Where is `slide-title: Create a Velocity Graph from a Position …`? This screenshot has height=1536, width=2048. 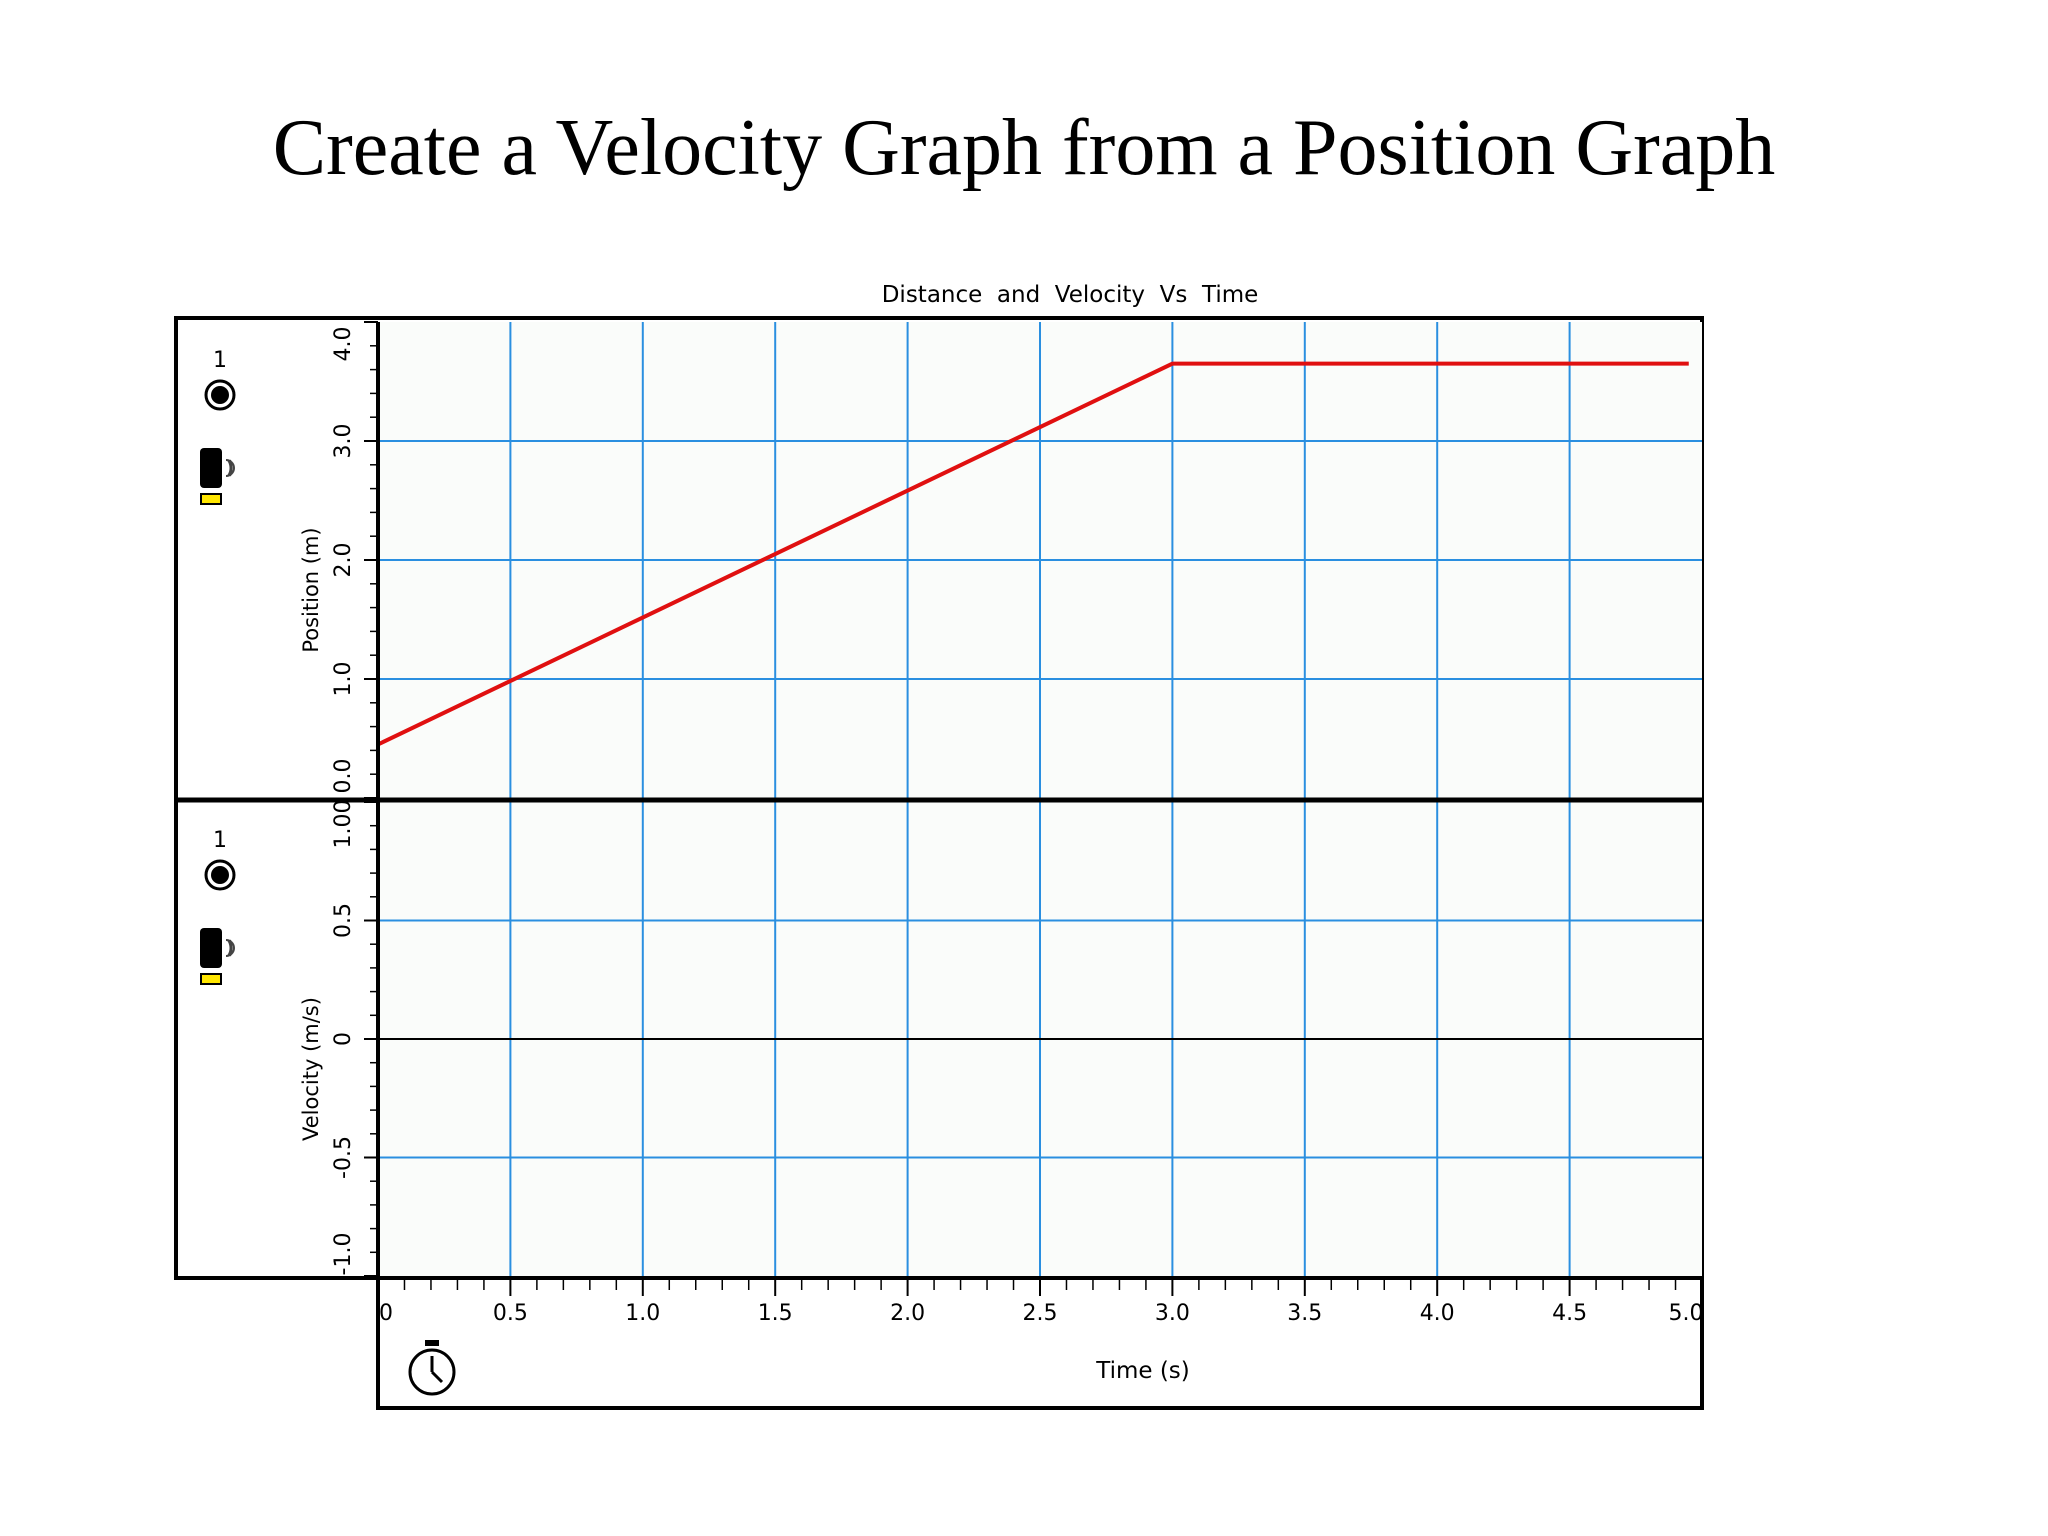 slide-title: Create a Velocity Graph from a Position … is located at coordinates (1024, 148).